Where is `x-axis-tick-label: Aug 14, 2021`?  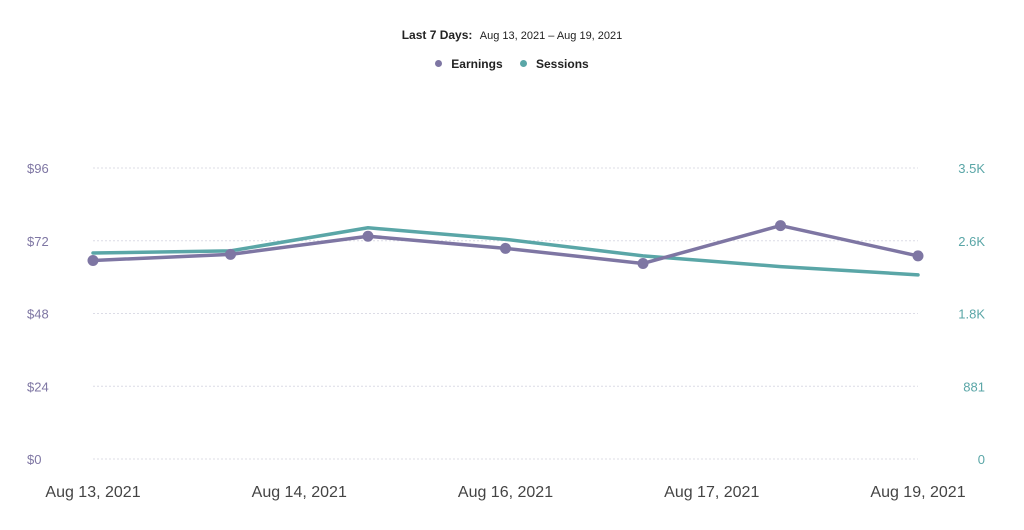 x-axis-tick-label: Aug 14, 2021 is located at coordinates (299, 492).